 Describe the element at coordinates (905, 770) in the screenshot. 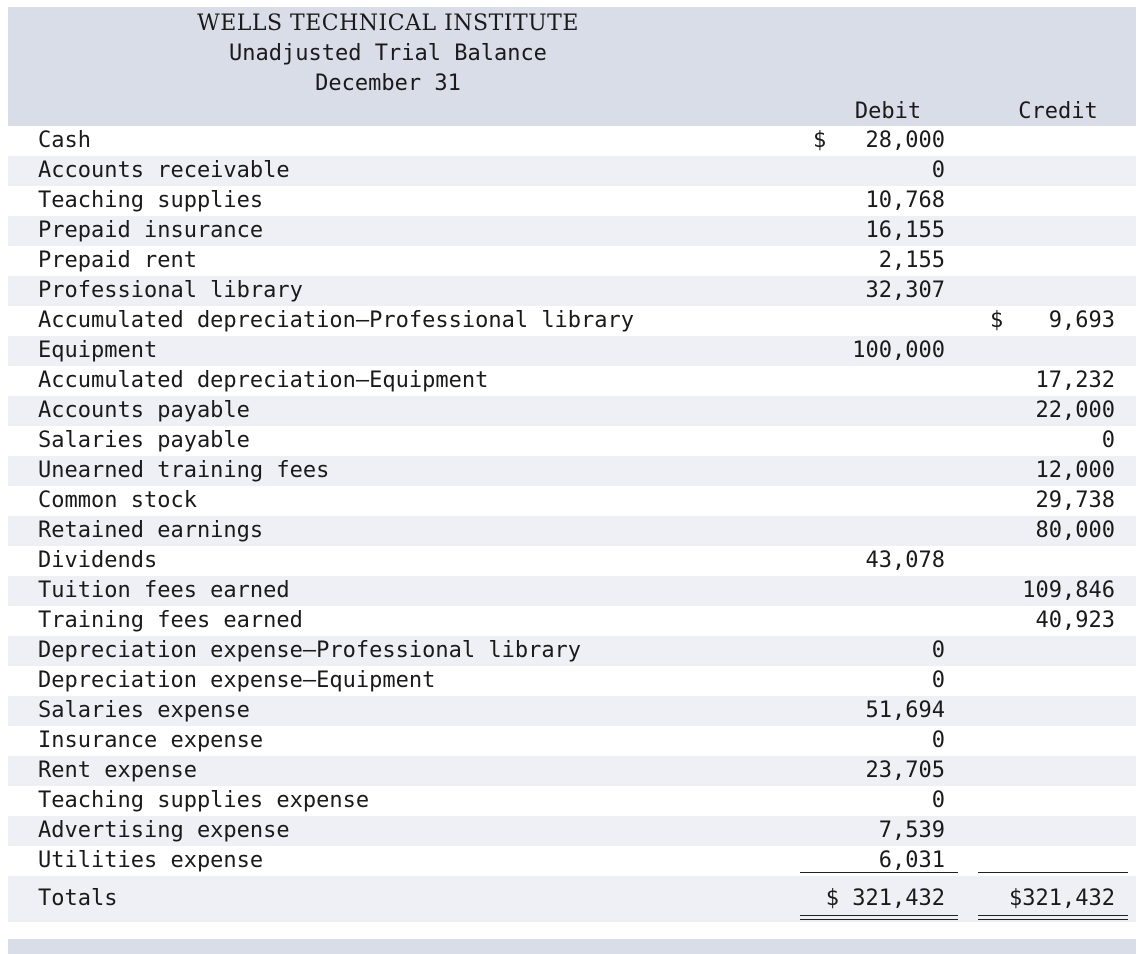

I see `debit-amount: 23,705` at that location.